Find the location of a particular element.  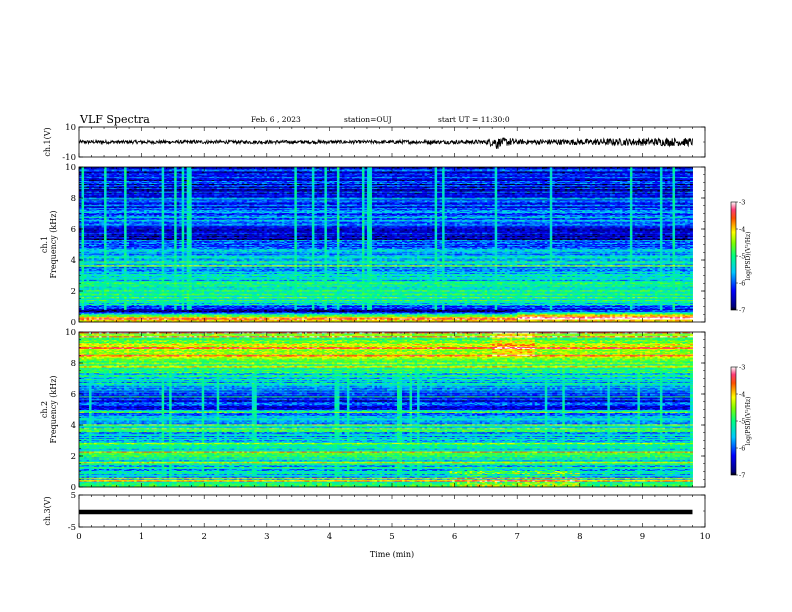

date-label: Feb. 6 , 2023 is located at coordinates (276, 119).